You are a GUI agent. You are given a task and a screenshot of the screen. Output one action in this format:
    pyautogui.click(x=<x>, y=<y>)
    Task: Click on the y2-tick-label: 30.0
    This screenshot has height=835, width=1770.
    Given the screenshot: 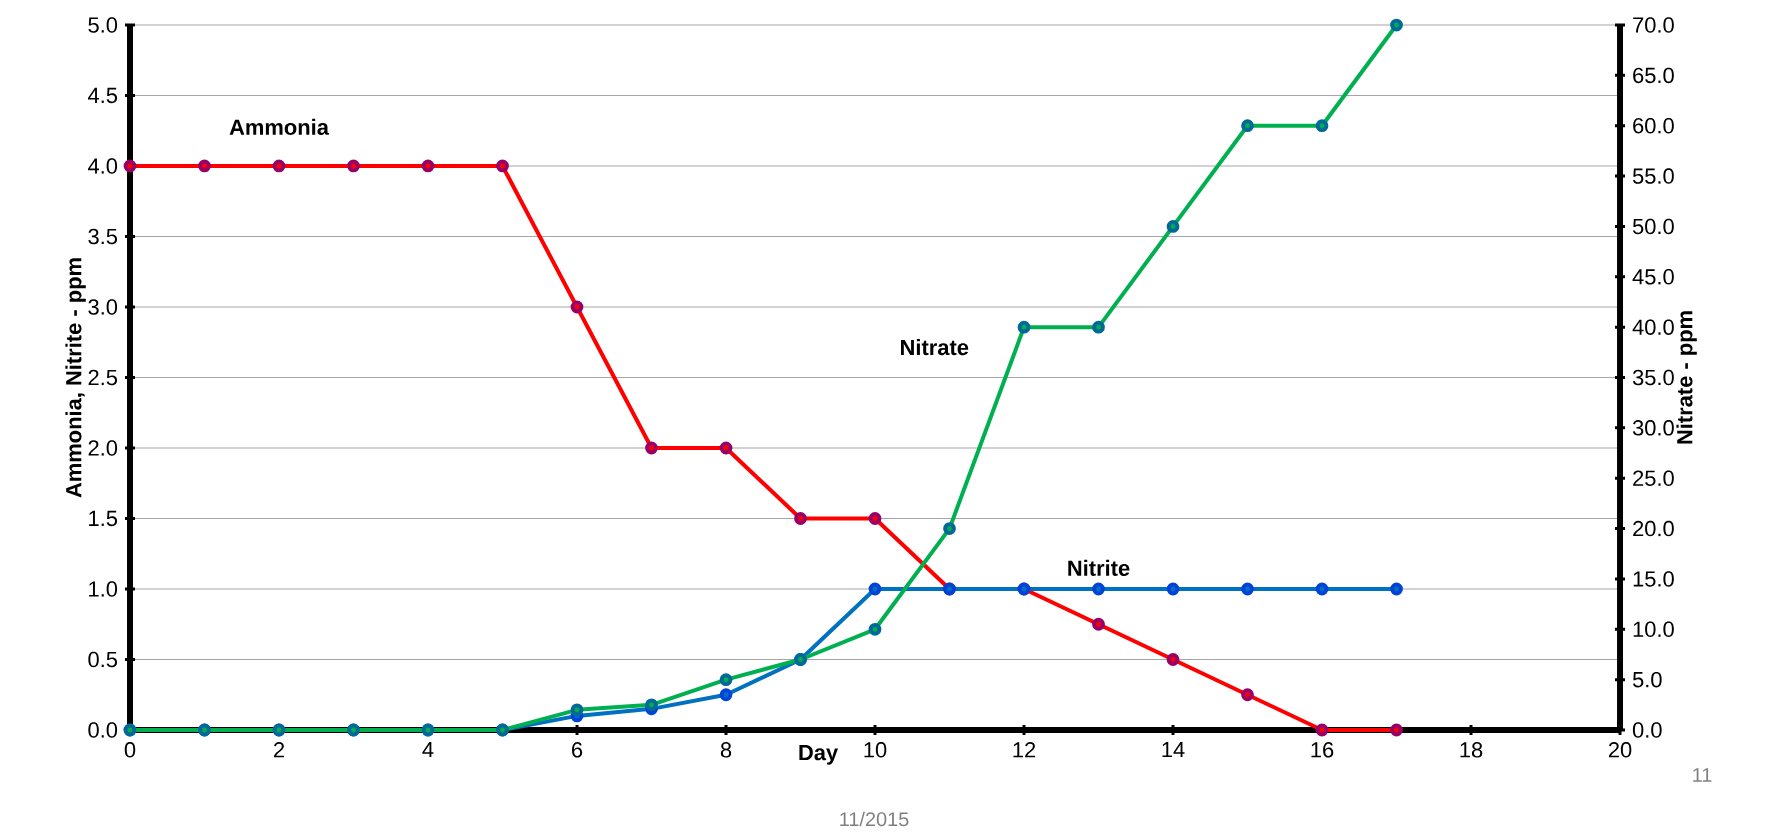 What is the action you would take?
    pyautogui.click(x=1653, y=428)
    